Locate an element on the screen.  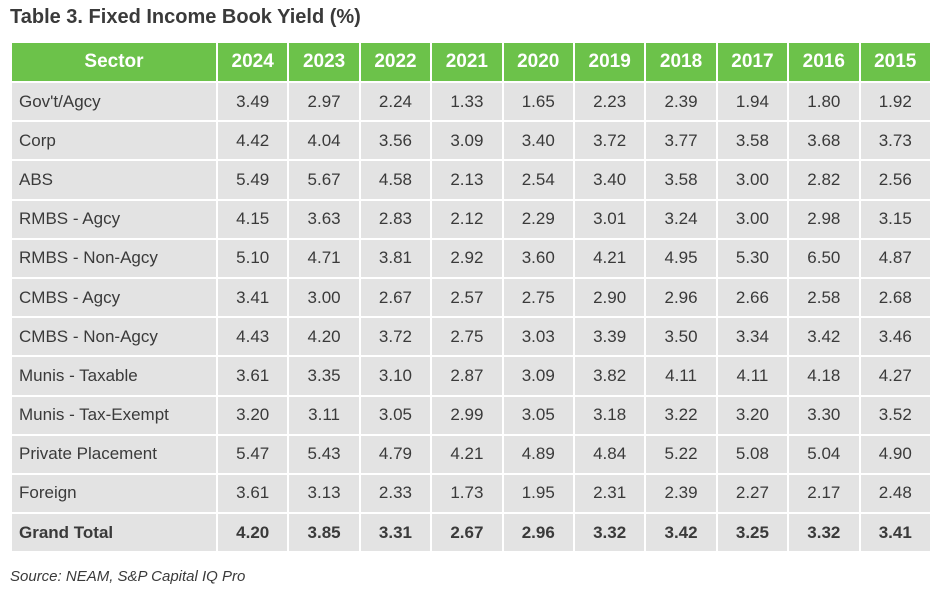
yield-cell: 2.48 is located at coordinates (895, 493).